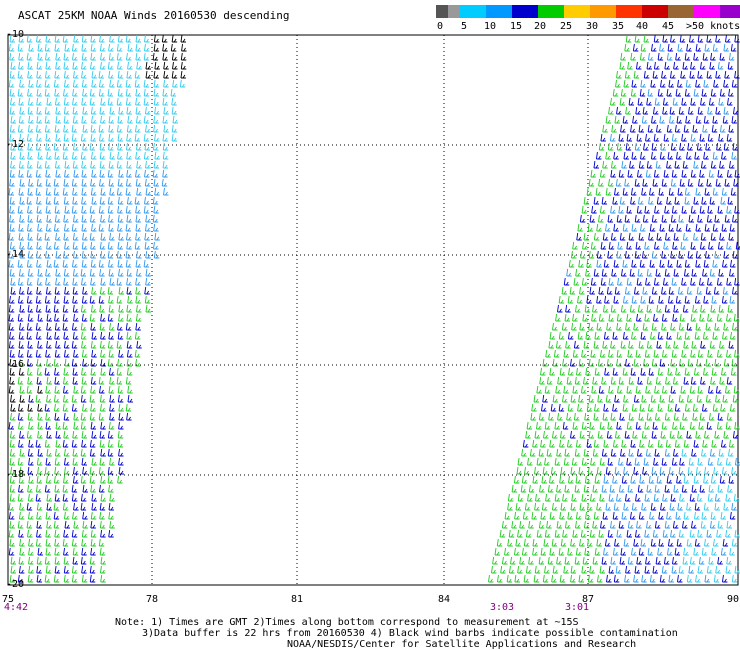 The width and height of the screenshot is (740, 650). What do you see at coordinates (577, 607) in the screenshot?
I see `pass-time: 3:01` at bounding box center [577, 607].